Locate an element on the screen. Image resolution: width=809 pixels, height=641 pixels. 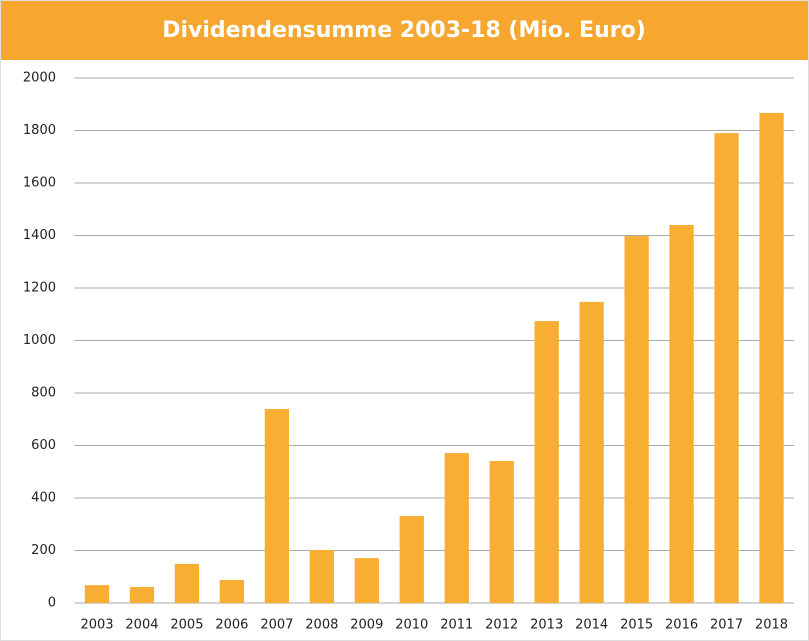
y-tick-label: 2000 is located at coordinates (39, 78).